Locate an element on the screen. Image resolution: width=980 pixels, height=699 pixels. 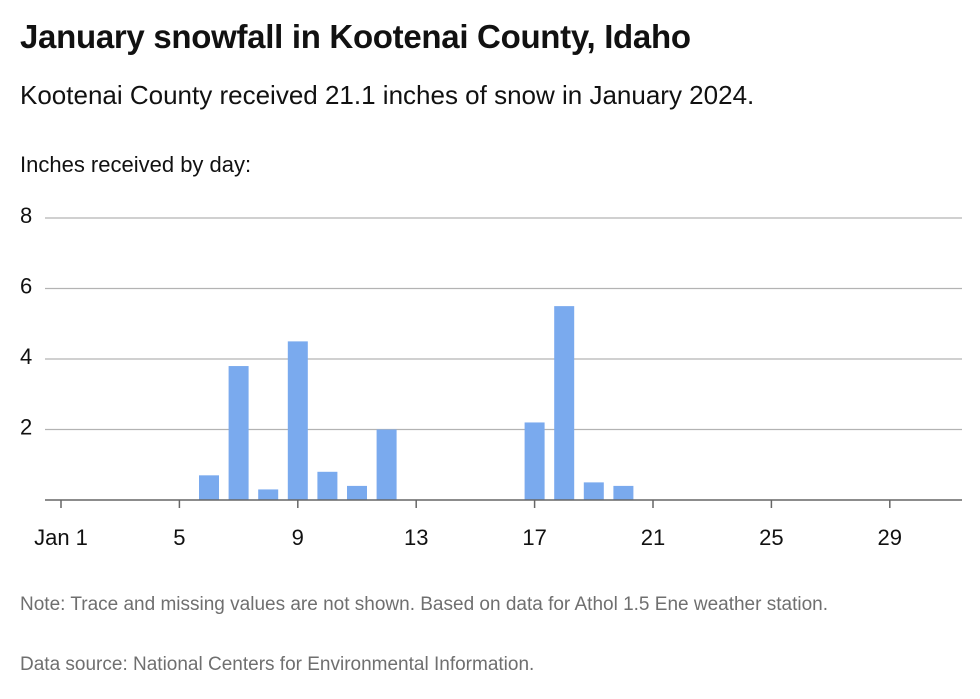
bars is located at coordinates (416, 403).